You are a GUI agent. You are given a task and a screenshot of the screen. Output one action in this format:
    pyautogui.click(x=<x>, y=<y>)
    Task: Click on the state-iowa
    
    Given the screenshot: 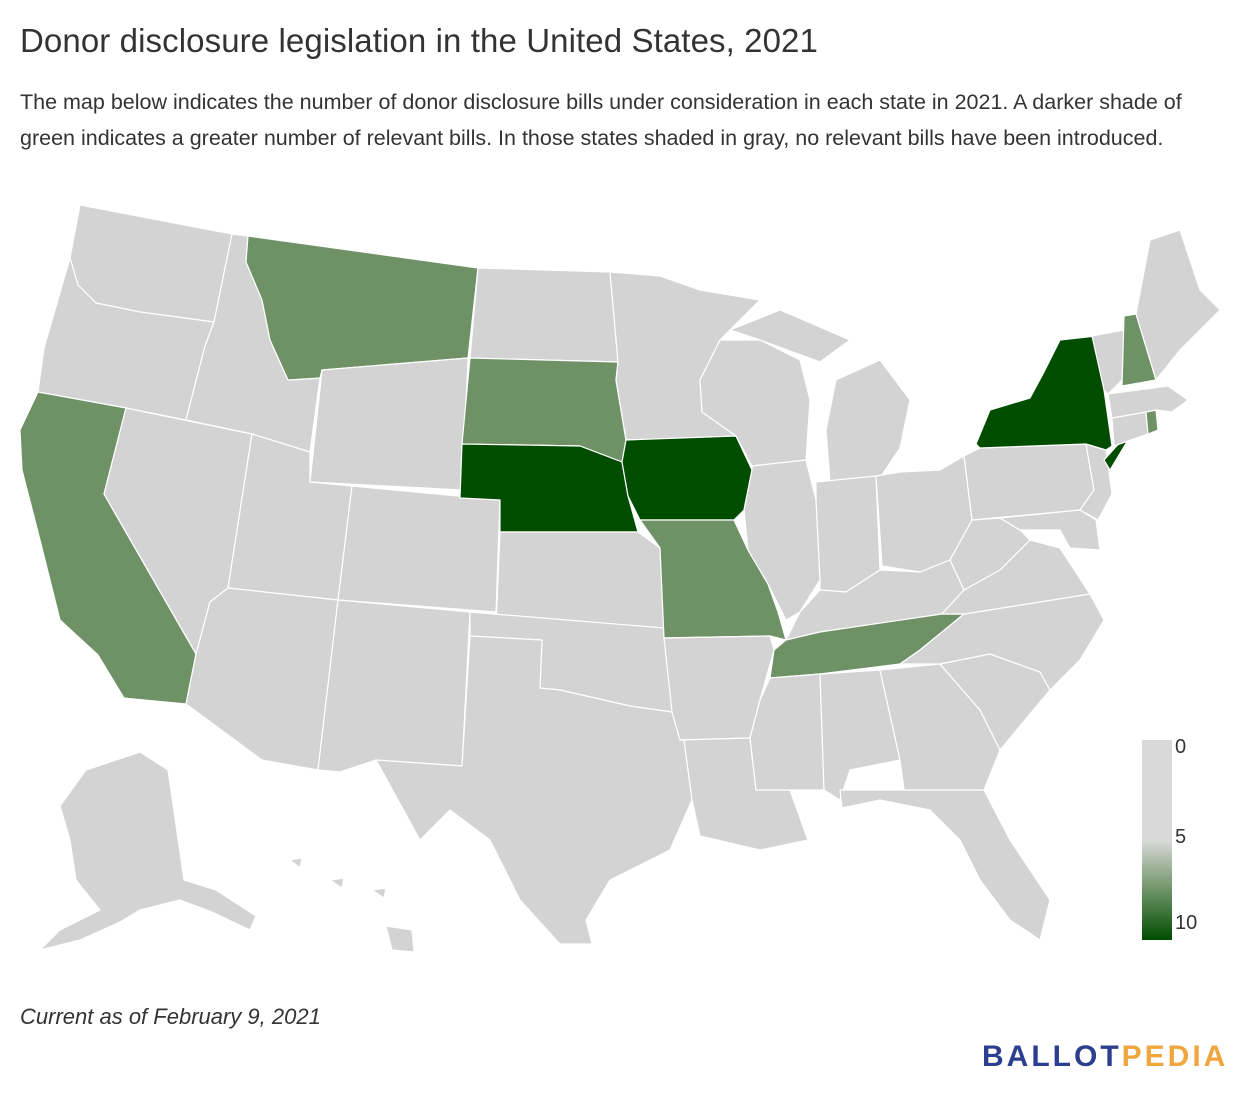 What is the action you would take?
    pyautogui.click(x=687, y=478)
    